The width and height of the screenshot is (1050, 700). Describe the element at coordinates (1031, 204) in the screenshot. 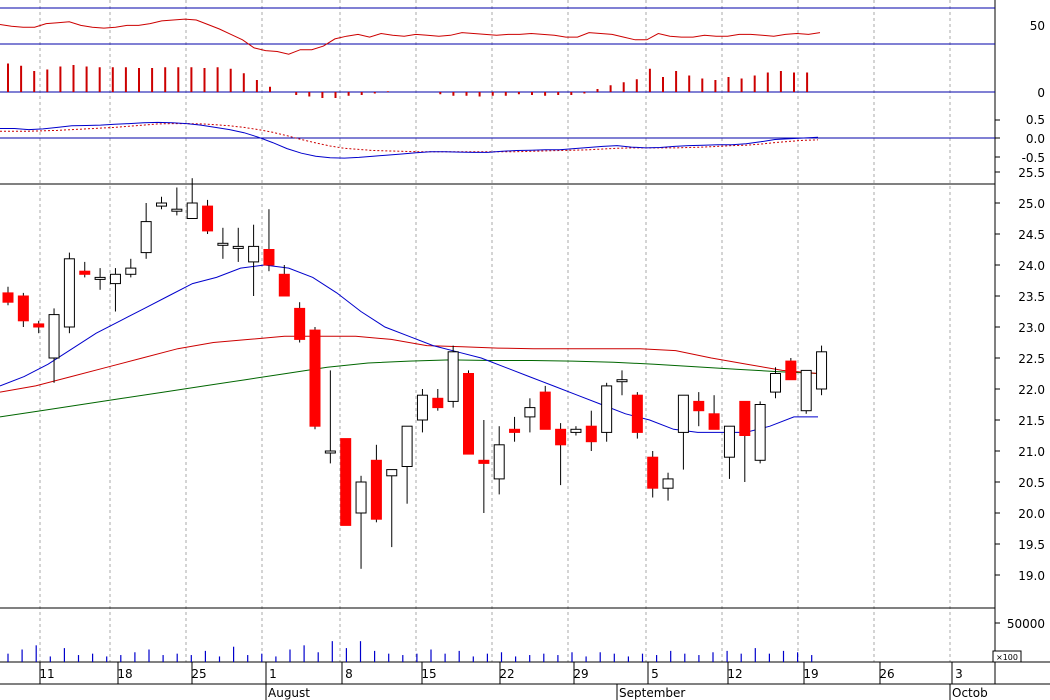

I see `price-tick-label: 25.0` at that location.